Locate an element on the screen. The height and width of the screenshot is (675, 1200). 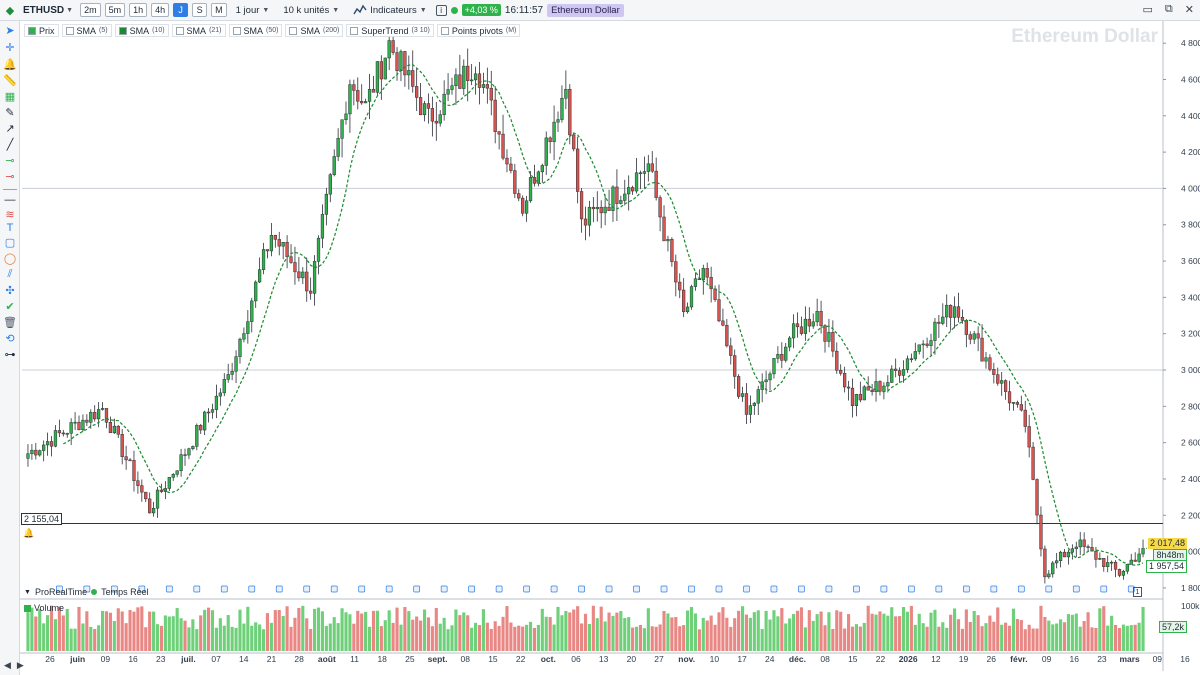
restore-icon: ⧉ is located at coordinates (1168, 9).